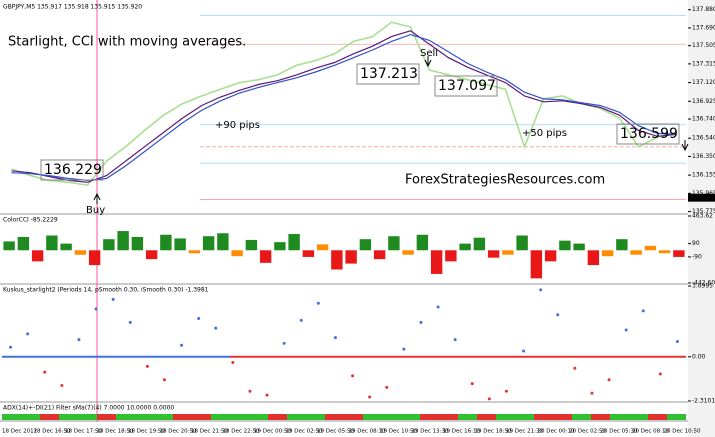  What do you see at coordinates (127, 42) in the screenshot?
I see `chart-title: Starlight, CCI with moving averages.` at bounding box center [127, 42].